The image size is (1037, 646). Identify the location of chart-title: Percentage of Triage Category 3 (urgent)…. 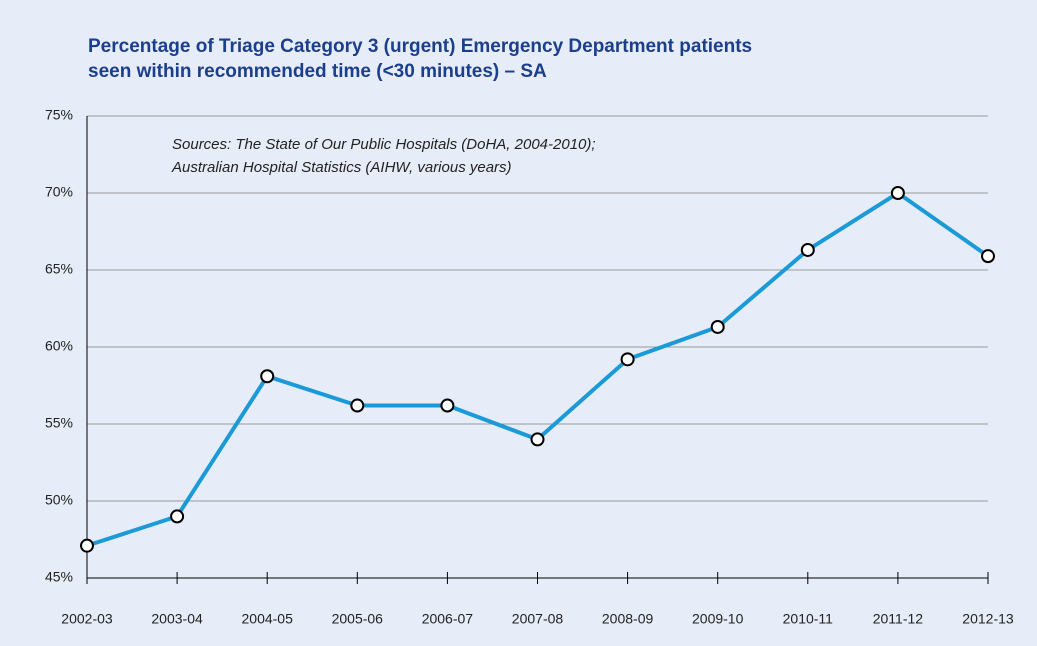
(420, 46).